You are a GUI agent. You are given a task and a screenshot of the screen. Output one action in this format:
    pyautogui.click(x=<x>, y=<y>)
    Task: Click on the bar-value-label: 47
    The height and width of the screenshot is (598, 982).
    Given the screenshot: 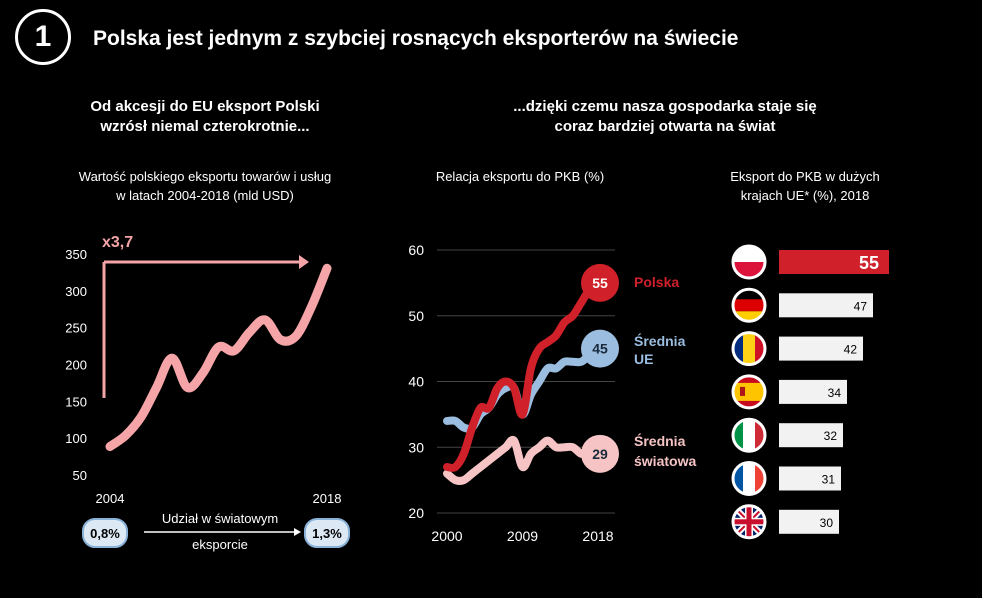 What is the action you would take?
    pyautogui.click(x=861, y=306)
    